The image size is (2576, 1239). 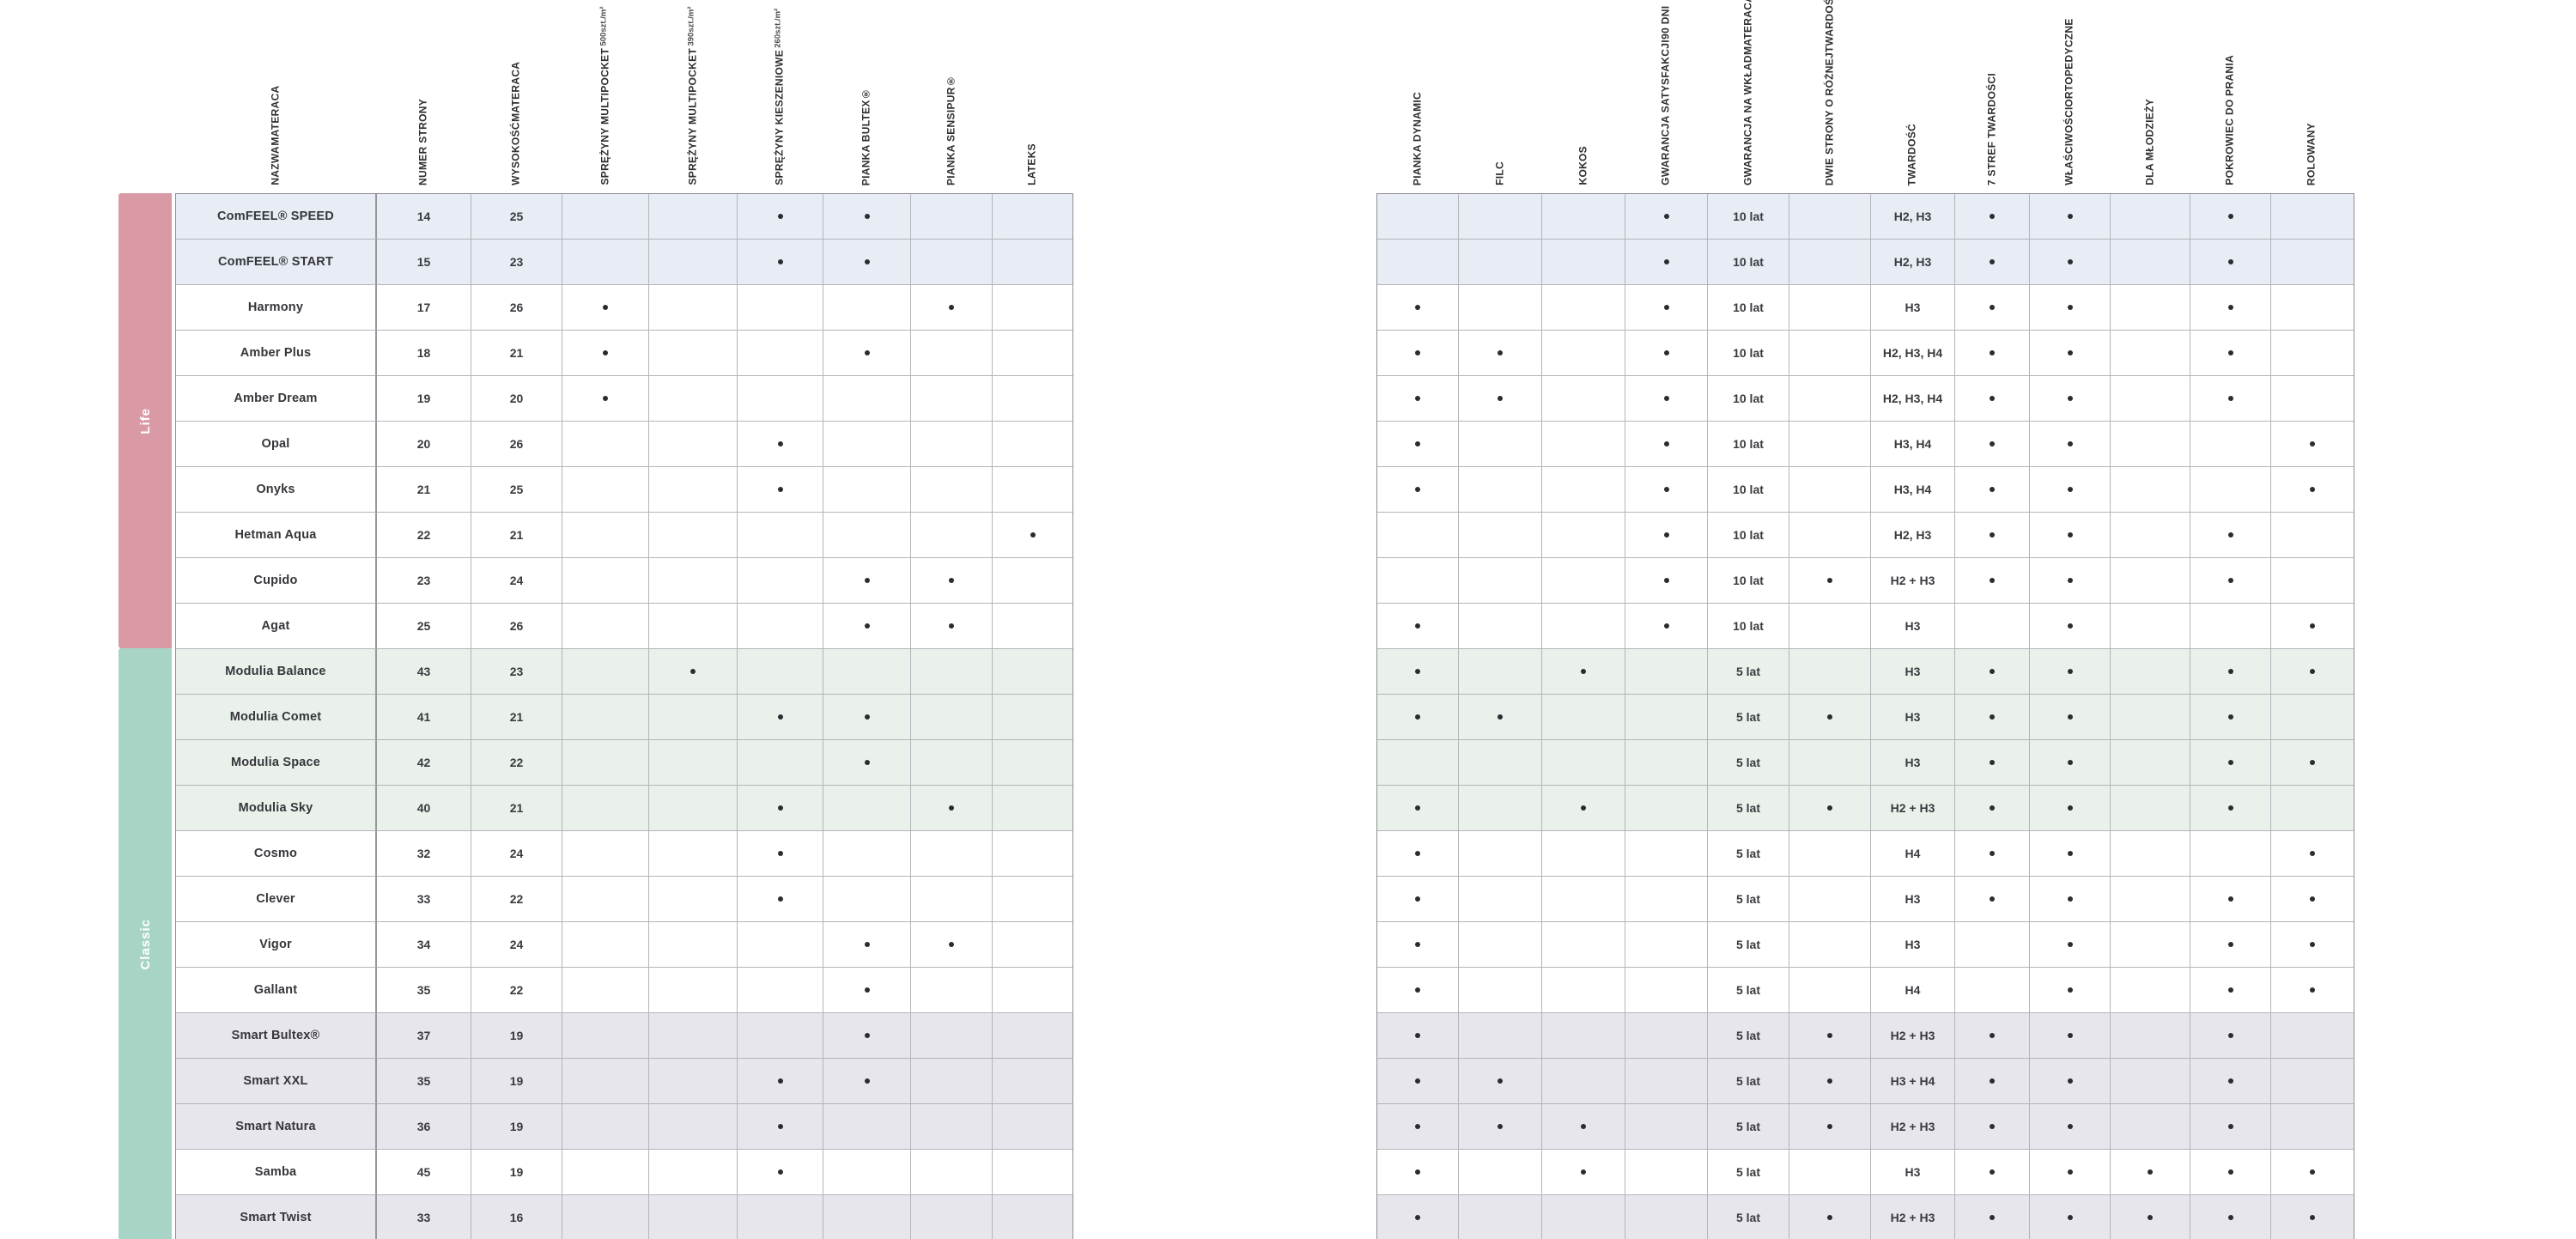 I want to click on mattress-name: Cosmo, so click(x=275, y=853).